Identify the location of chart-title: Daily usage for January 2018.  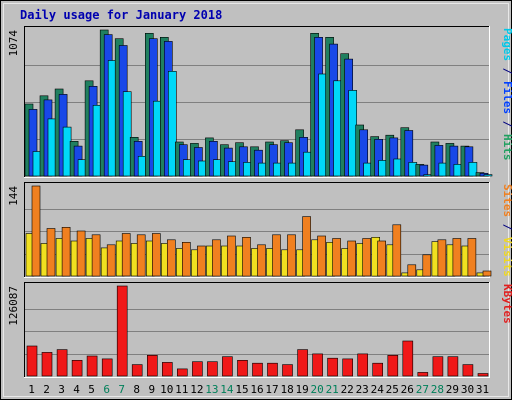
(121, 15).